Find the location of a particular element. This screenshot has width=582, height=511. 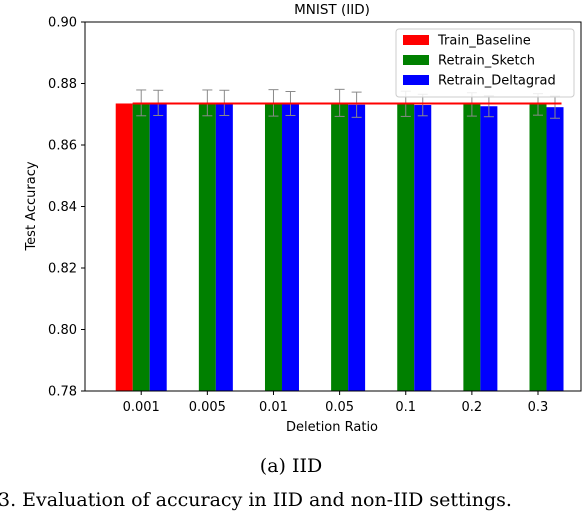

y-tick-label: 0.80 is located at coordinates (62, 330).